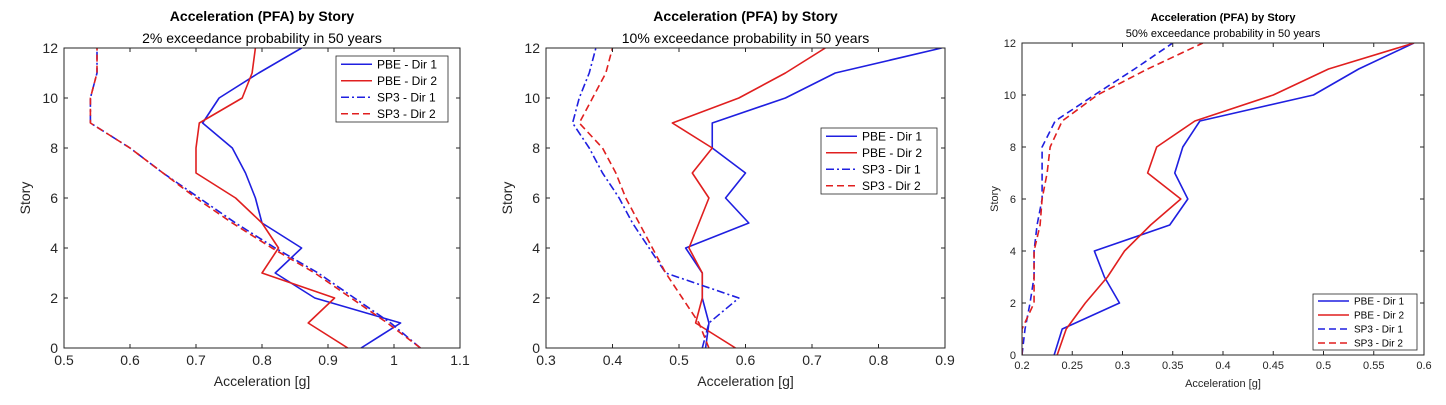 The height and width of the screenshot is (405, 1446). I want to click on x-tick-label: 0.55, so click(1373, 366).